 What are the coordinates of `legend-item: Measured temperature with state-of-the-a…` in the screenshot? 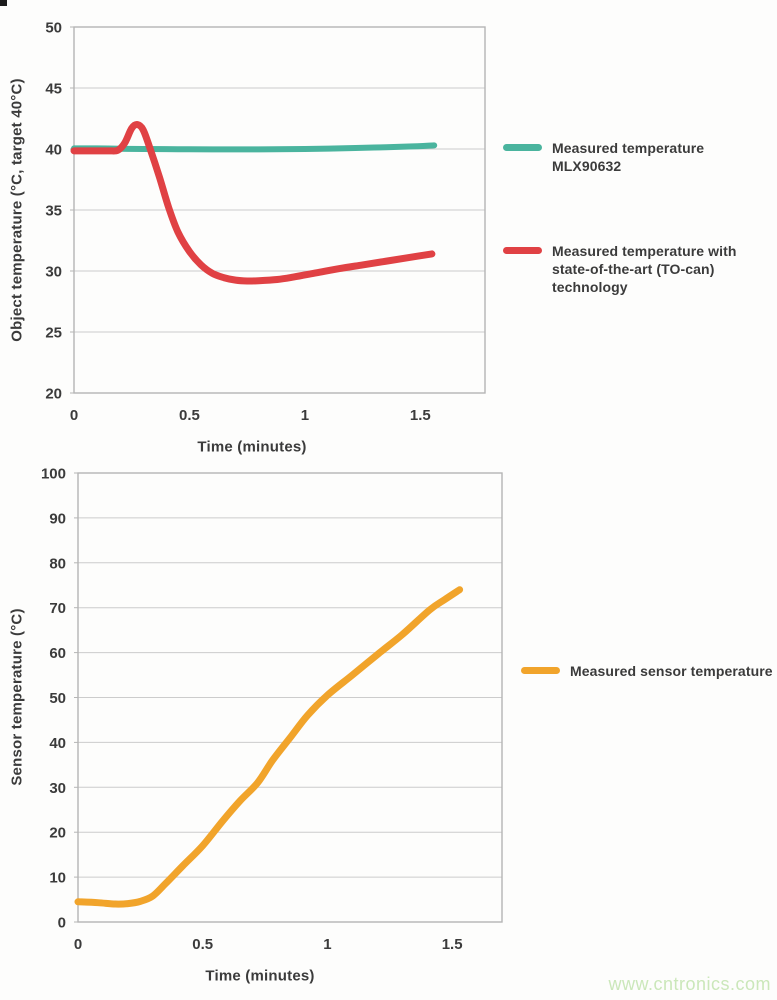 It's located at (640, 269).